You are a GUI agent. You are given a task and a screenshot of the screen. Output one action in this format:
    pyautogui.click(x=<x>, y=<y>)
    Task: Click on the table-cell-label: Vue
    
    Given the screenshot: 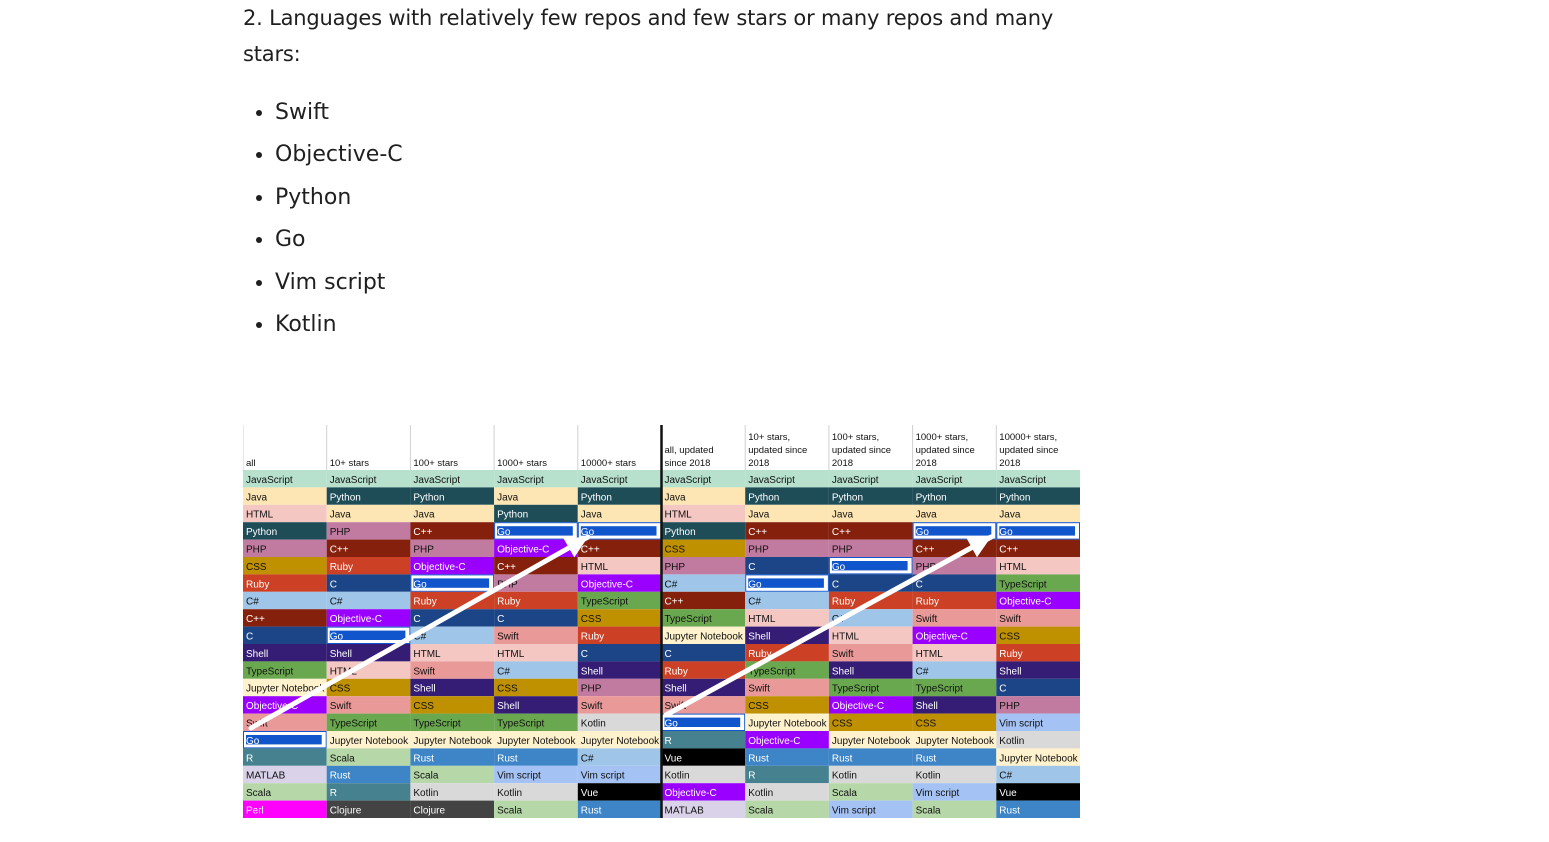 What is the action you would take?
    pyautogui.click(x=674, y=758)
    